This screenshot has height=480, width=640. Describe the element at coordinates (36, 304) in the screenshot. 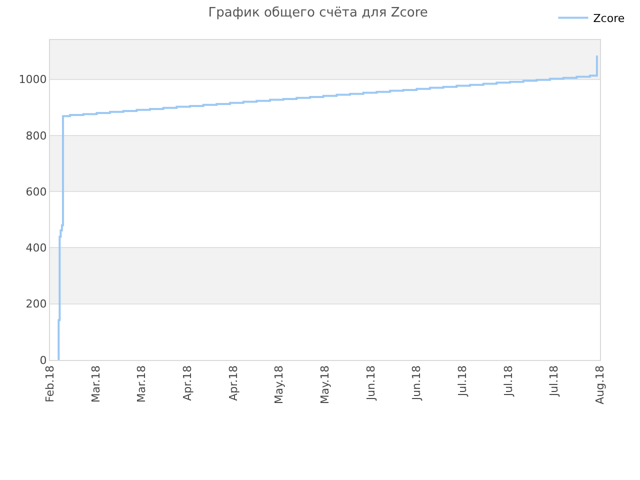

I see `y-tick-label: 200` at that location.